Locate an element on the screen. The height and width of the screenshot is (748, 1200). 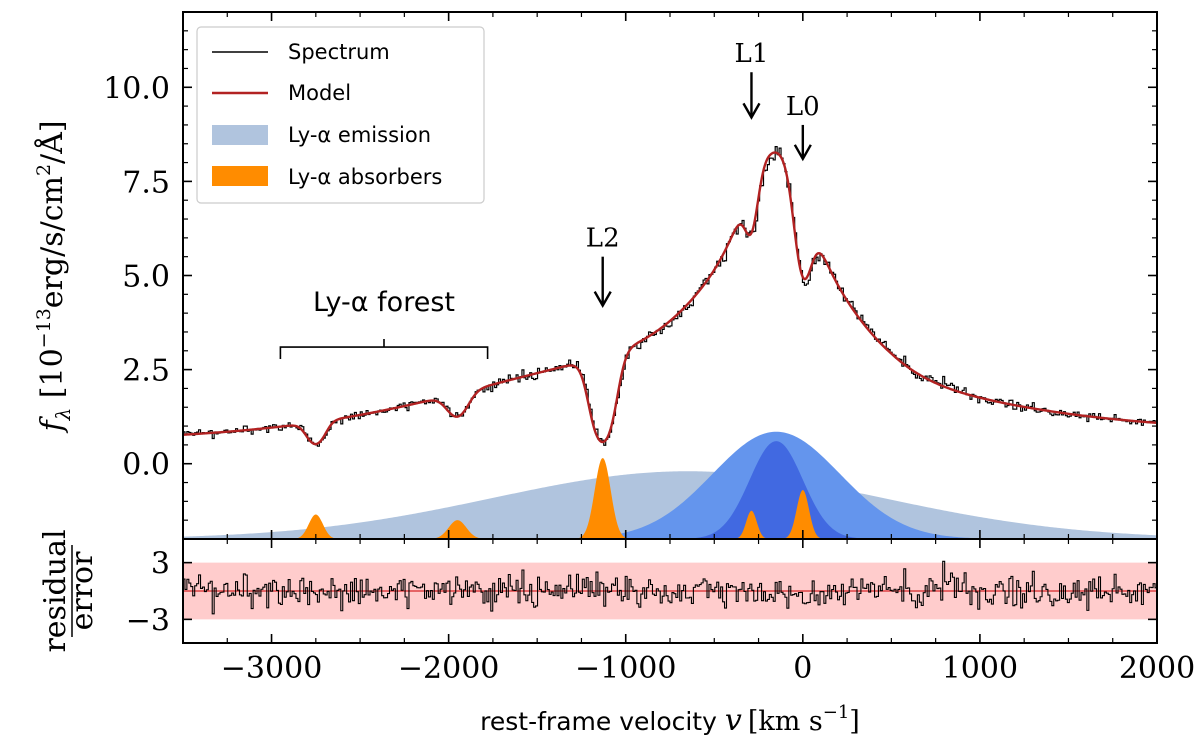
y-tick-label: 10.0 is located at coordinates (136, 88).